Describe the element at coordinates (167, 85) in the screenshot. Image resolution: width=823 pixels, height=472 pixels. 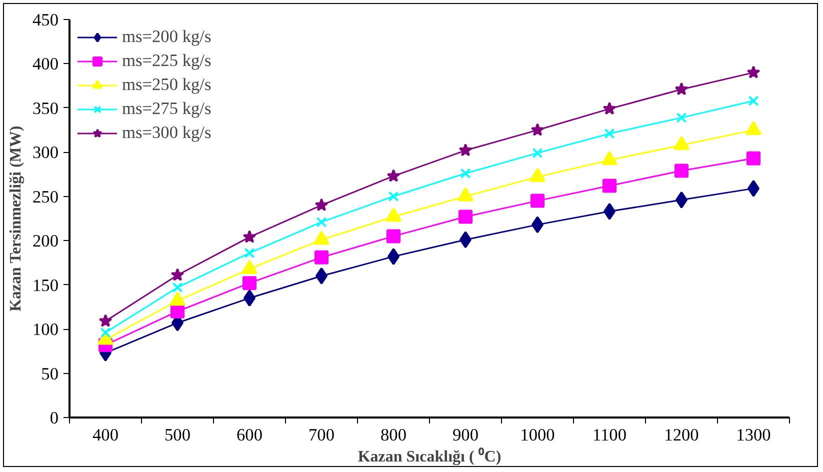
I see `legend-label: ms=250 kg/s` at that location.